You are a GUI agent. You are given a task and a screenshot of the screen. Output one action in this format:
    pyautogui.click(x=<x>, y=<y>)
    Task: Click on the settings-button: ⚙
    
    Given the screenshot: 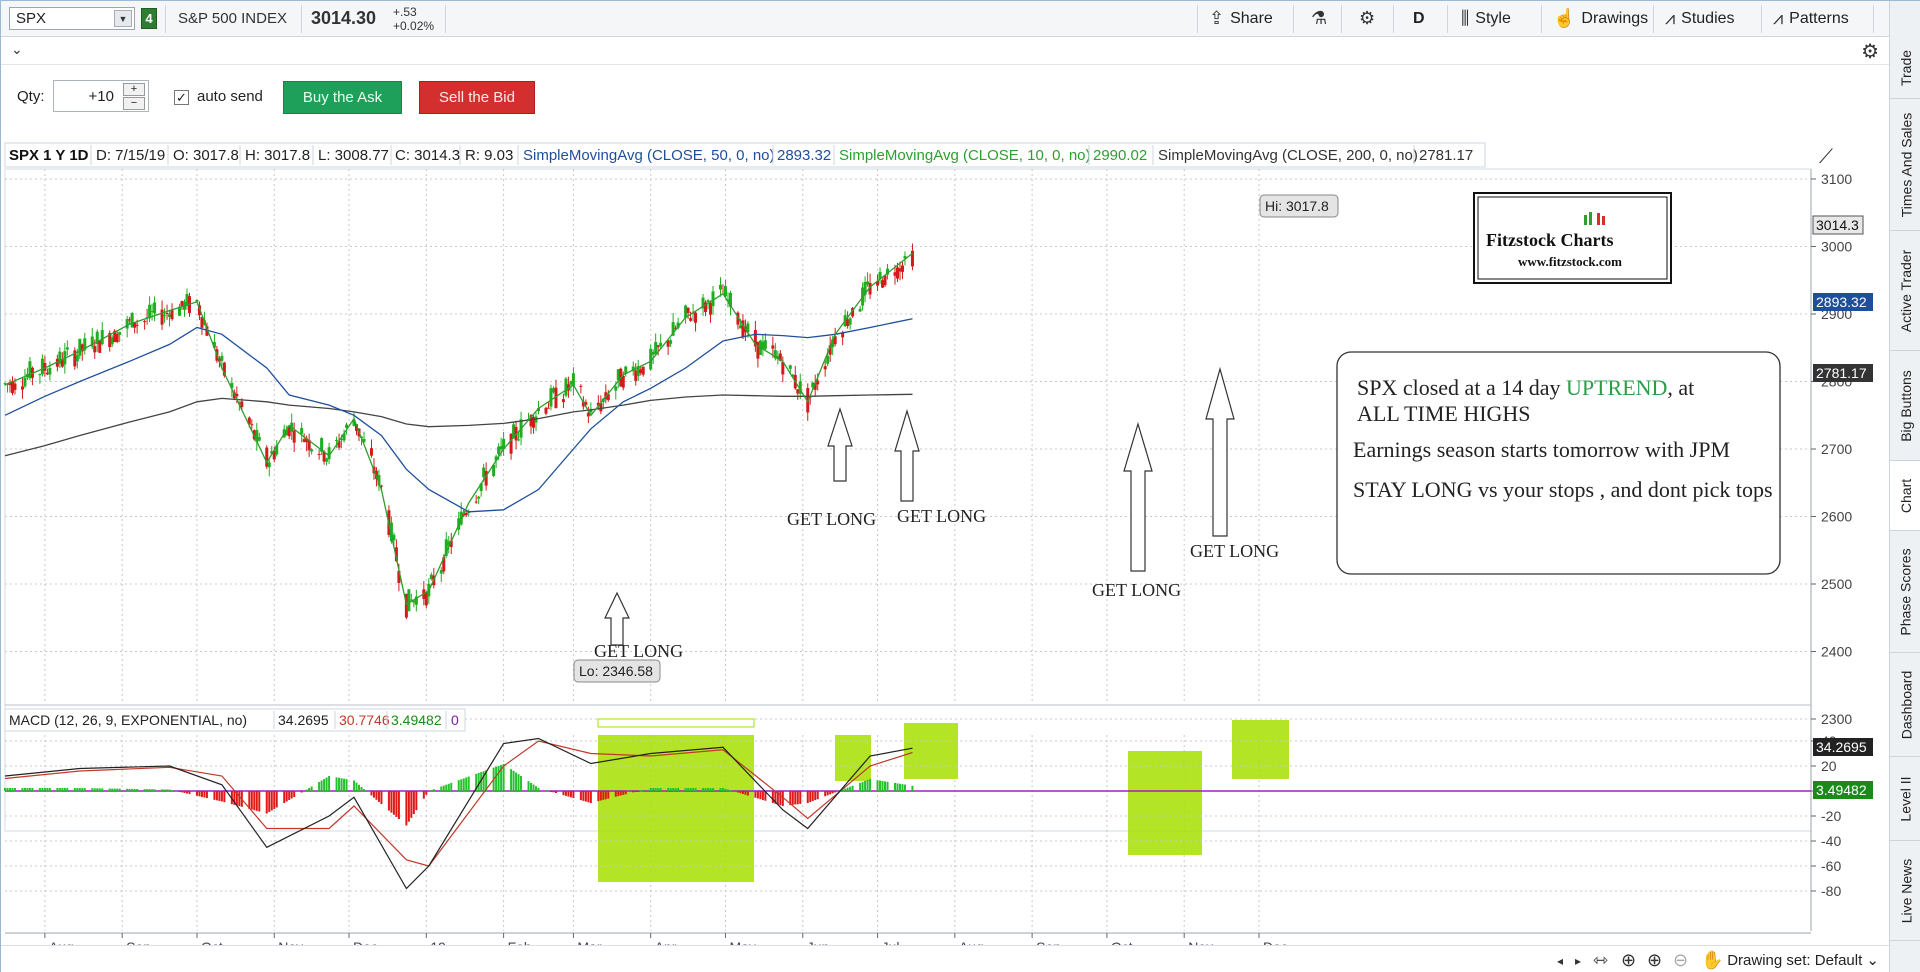 What is the action you would take?
    pyautogui.click(x=1367, y=18)
    